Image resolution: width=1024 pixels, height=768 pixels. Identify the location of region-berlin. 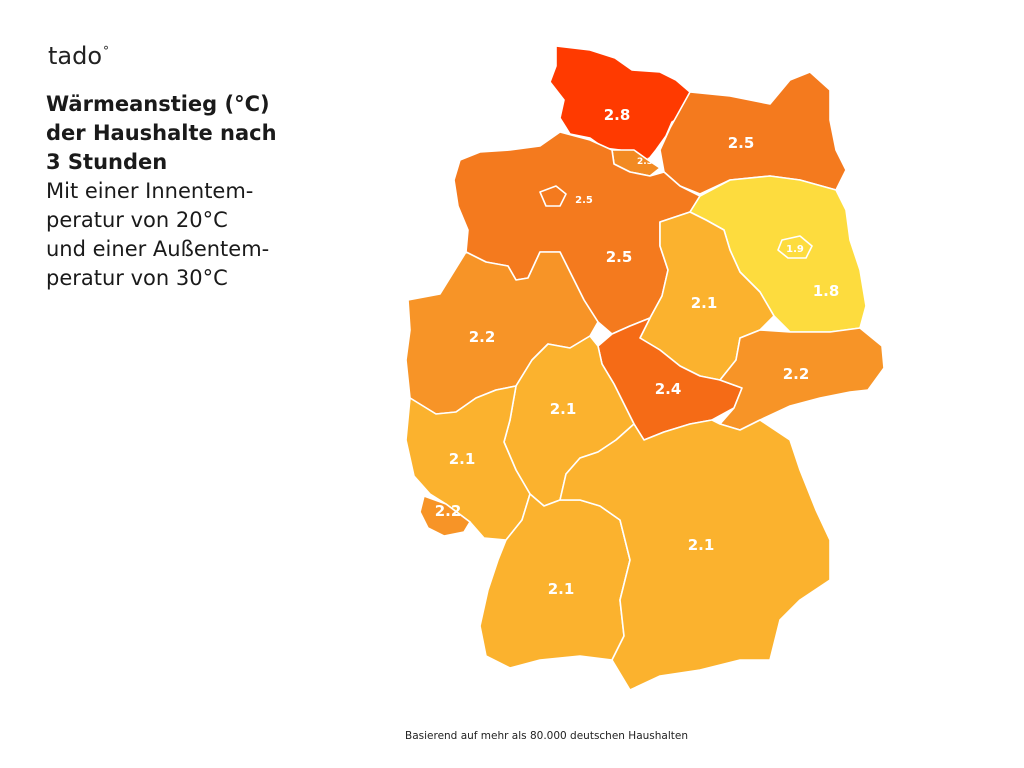
(795, 247).